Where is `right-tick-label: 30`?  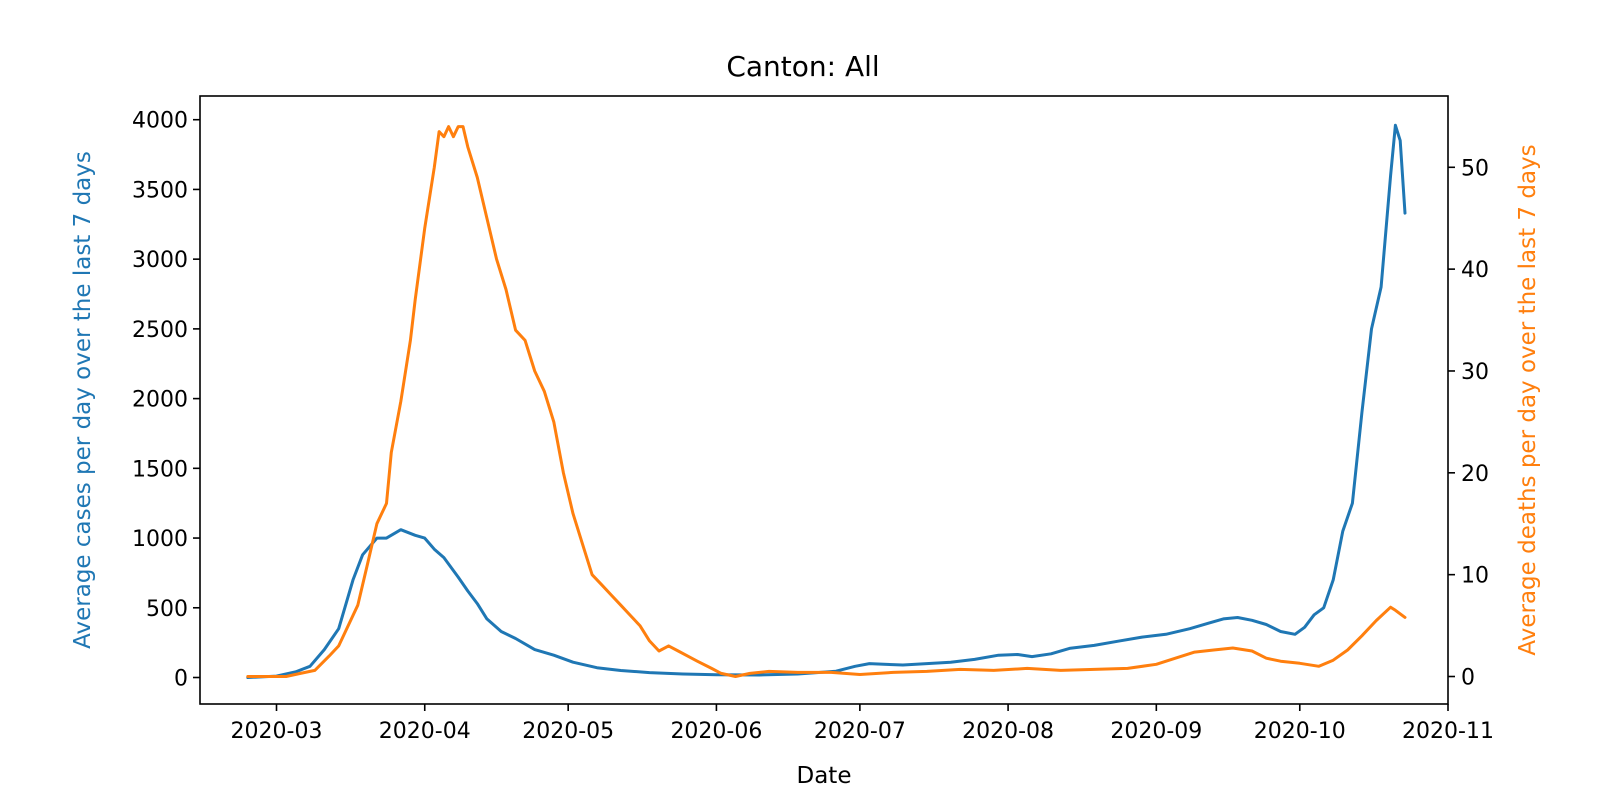 right-tick-label: 30 is located at coordinates (1475, 372).